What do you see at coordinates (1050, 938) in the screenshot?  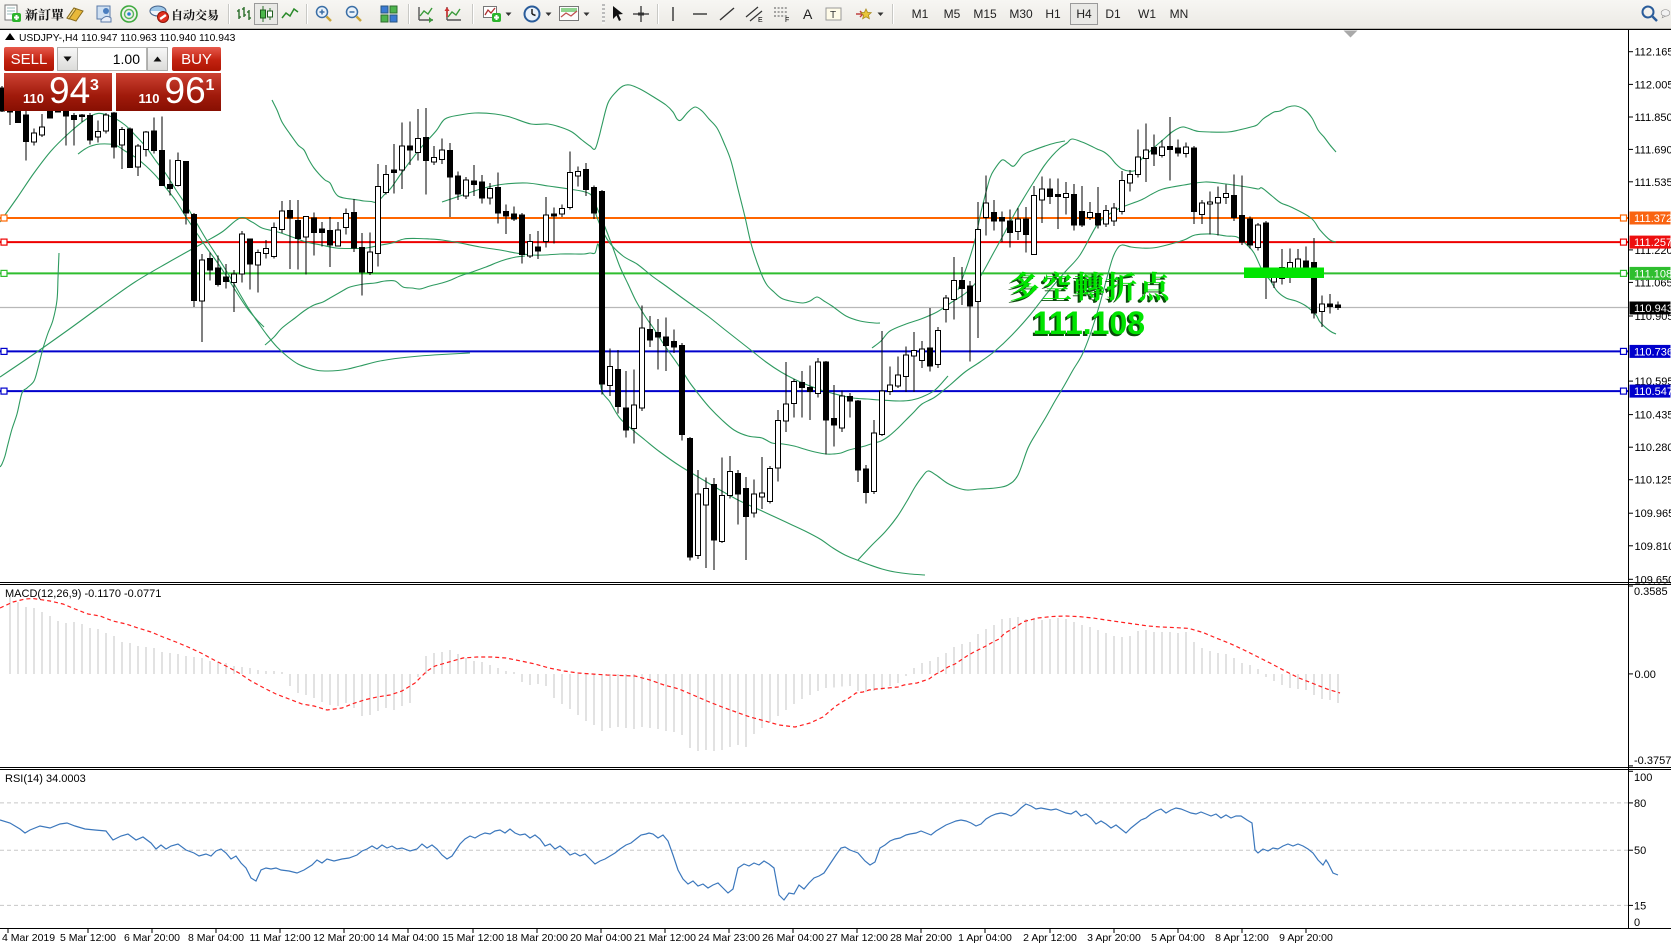 I see `svg-text: 2 Apr 12:00` at bounding box center [1050, 938].